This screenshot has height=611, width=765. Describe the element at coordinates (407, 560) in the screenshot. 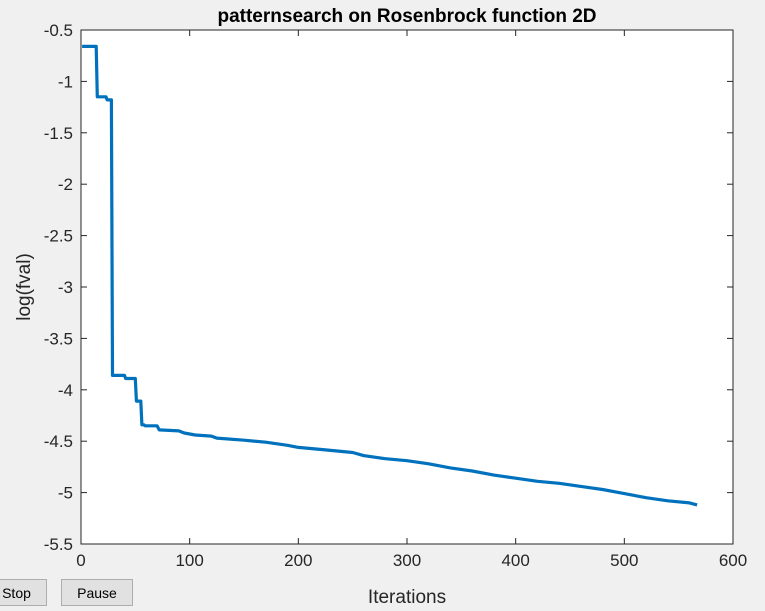

I see `x-tick-label: 300` at that location.